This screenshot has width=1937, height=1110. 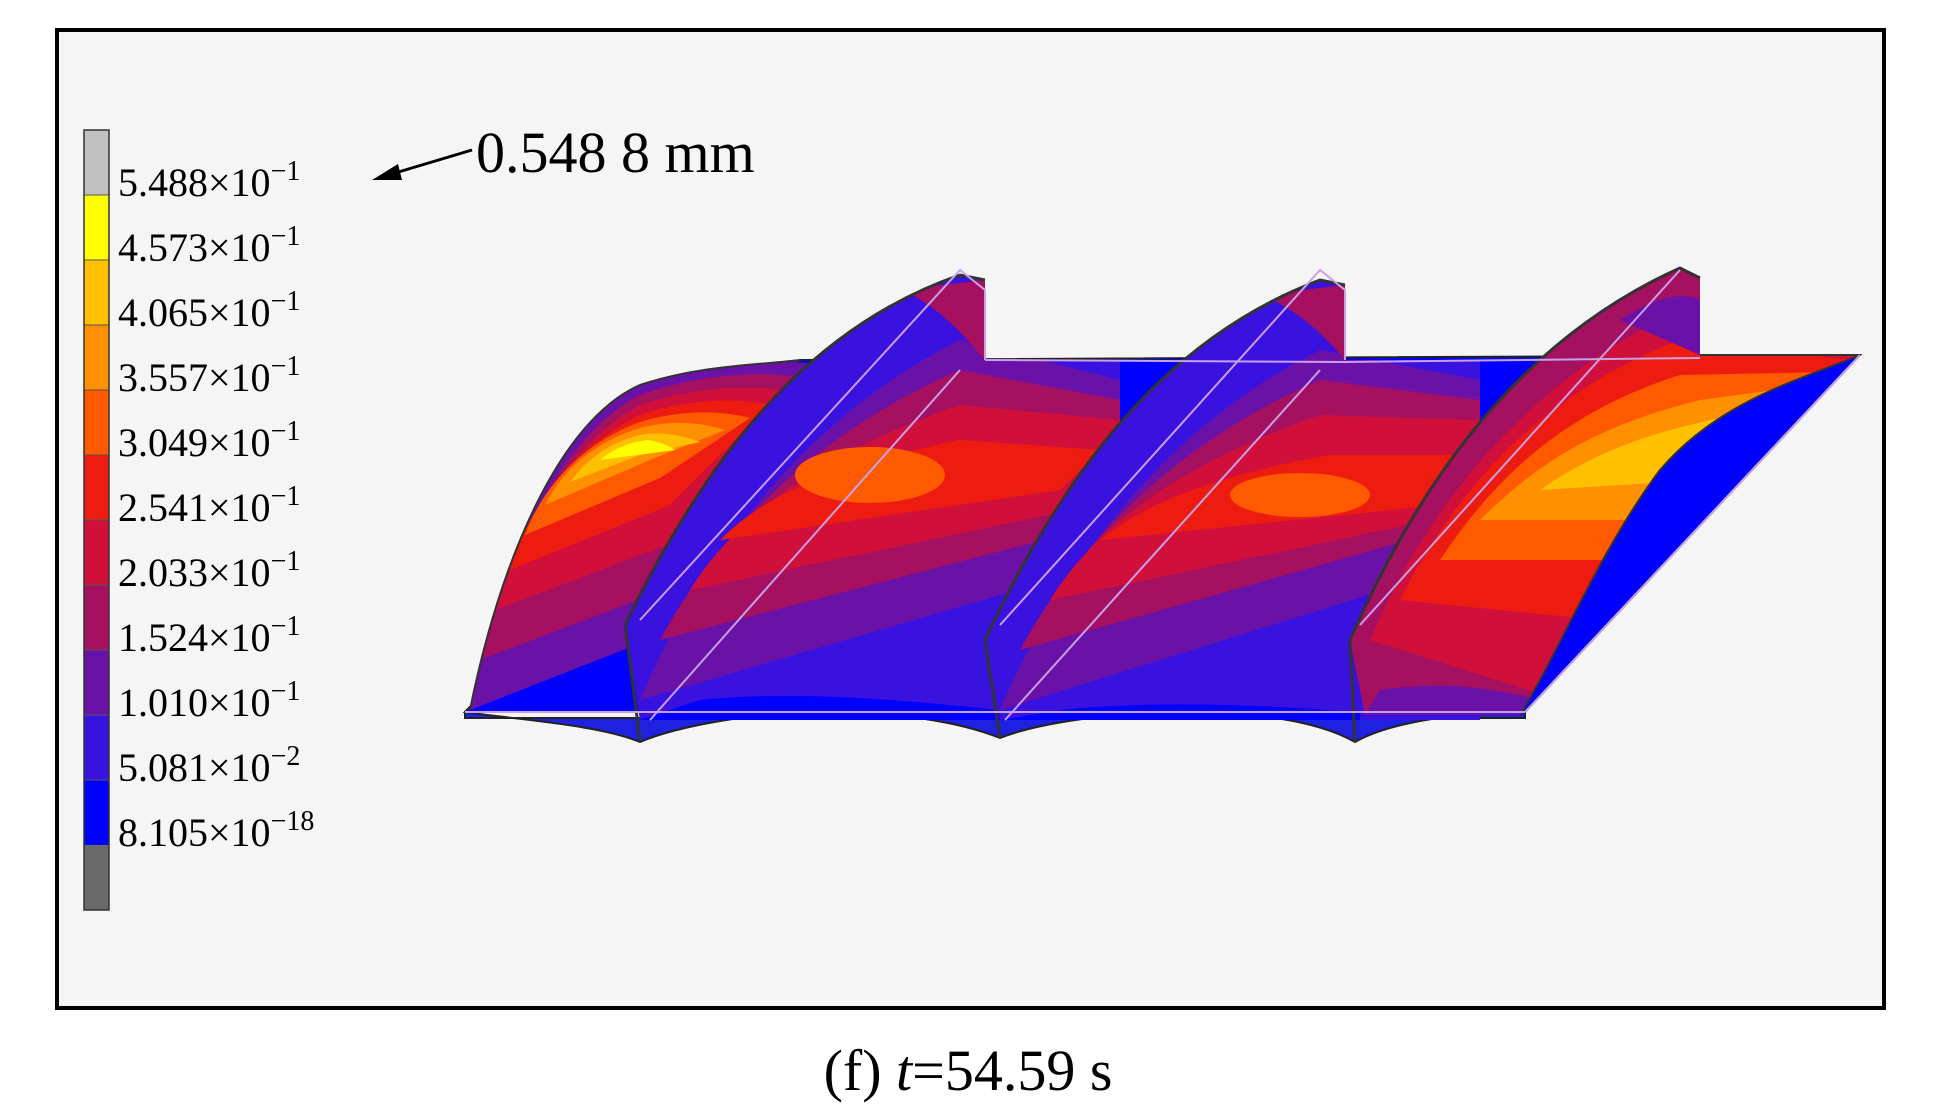 I want to click on legend-label-mantissa: 2.541, so click(x=163, y=507).